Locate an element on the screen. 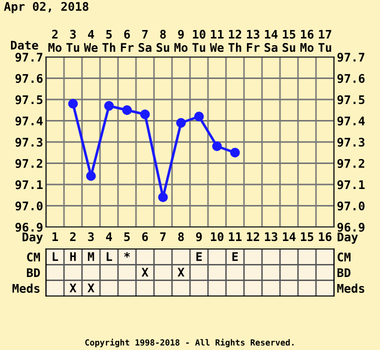 This screenshot has height=350, width=380. x-tick-label: 13 Fr is located at coordinates (253, 41).